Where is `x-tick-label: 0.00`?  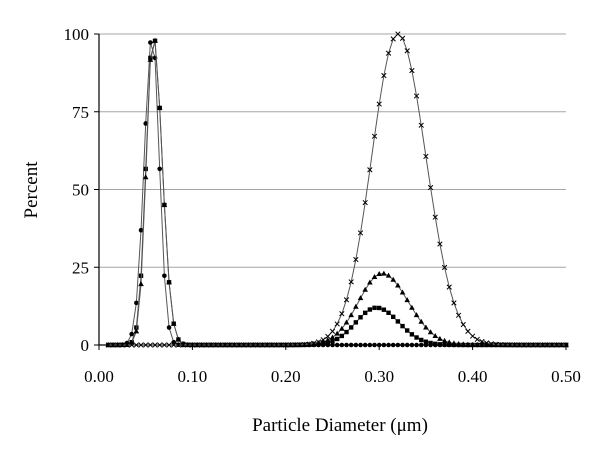 x-tick-label: 0.00 is located at coordinates (99, 376).